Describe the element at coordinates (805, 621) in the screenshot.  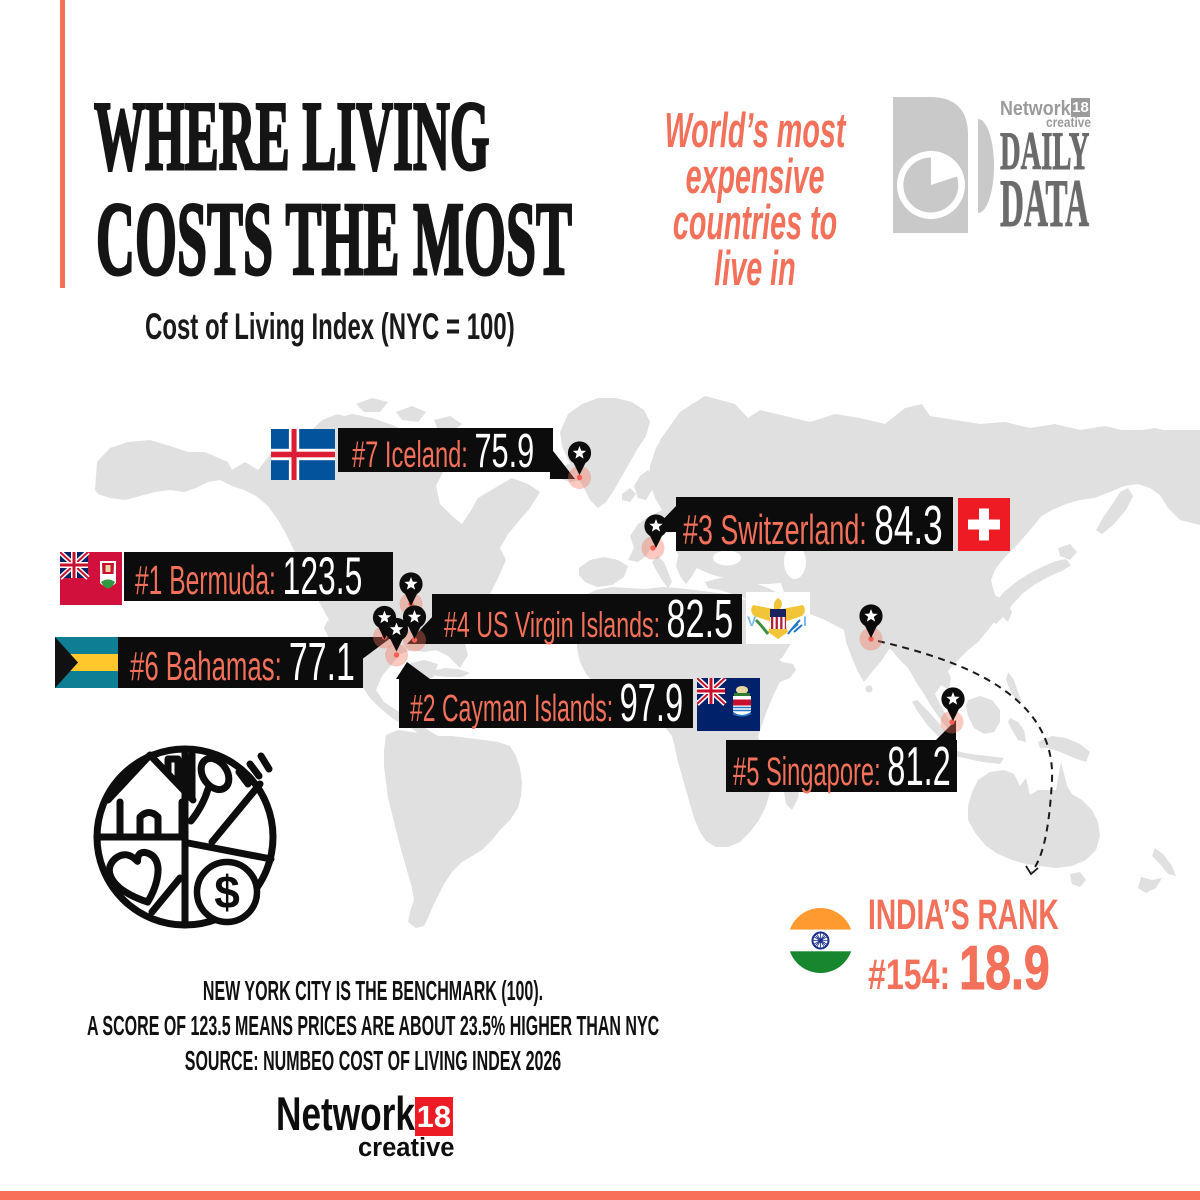
I see `svg-text: I` at that location.